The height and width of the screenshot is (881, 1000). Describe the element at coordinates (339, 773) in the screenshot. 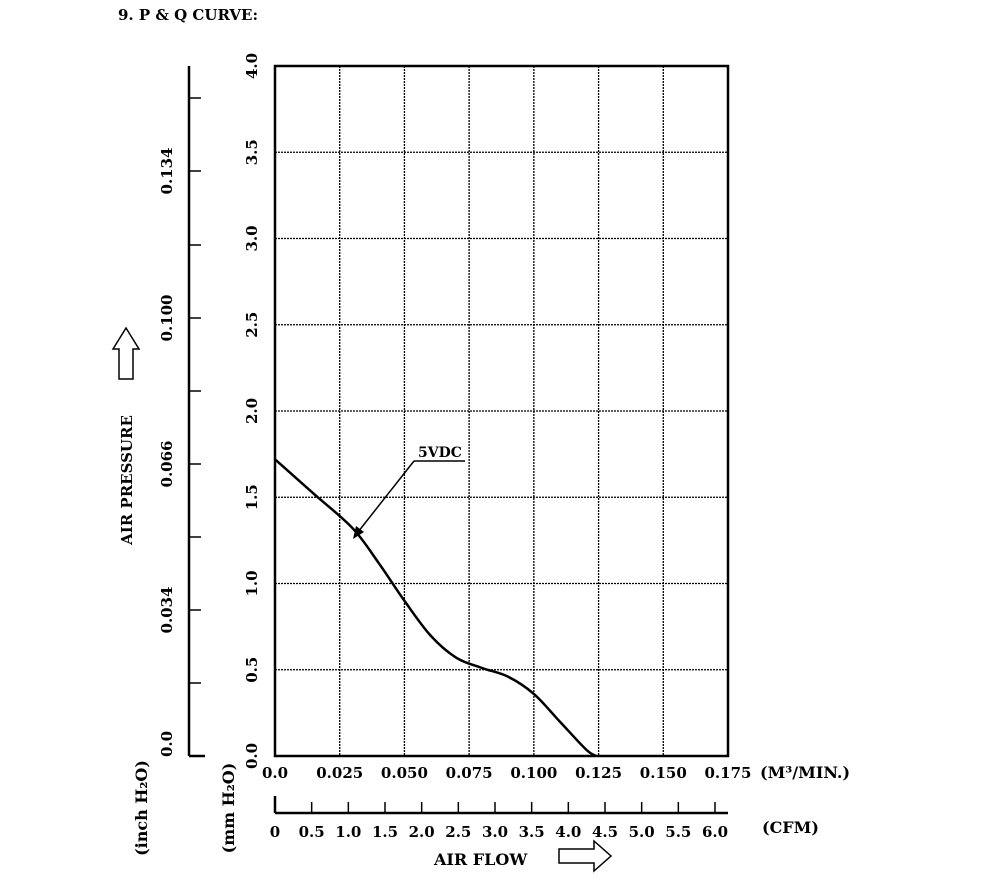

I see `x-tick-label: 0.025` at that location.